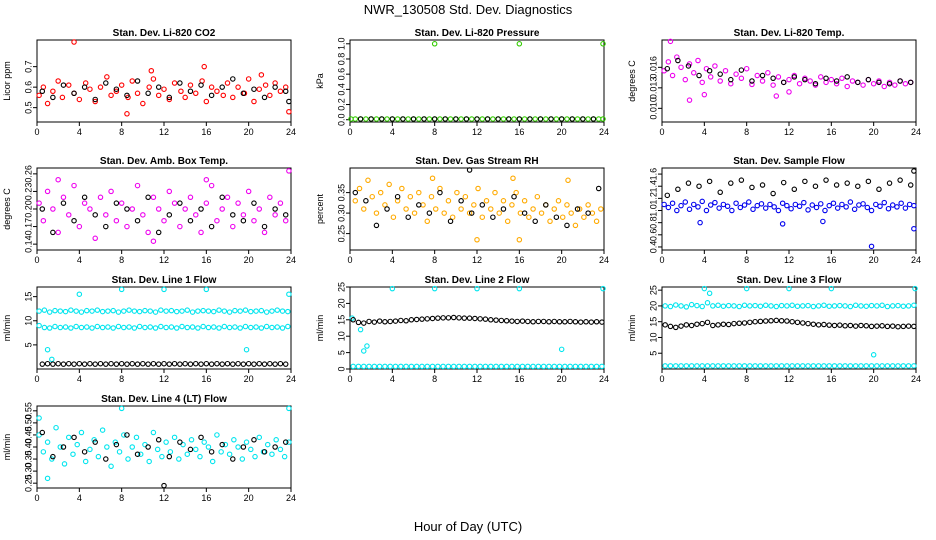 Image resolution: width=936 pixels, height=540 pixels. I want to click on y-tick-label: 10, so click(28, 321).